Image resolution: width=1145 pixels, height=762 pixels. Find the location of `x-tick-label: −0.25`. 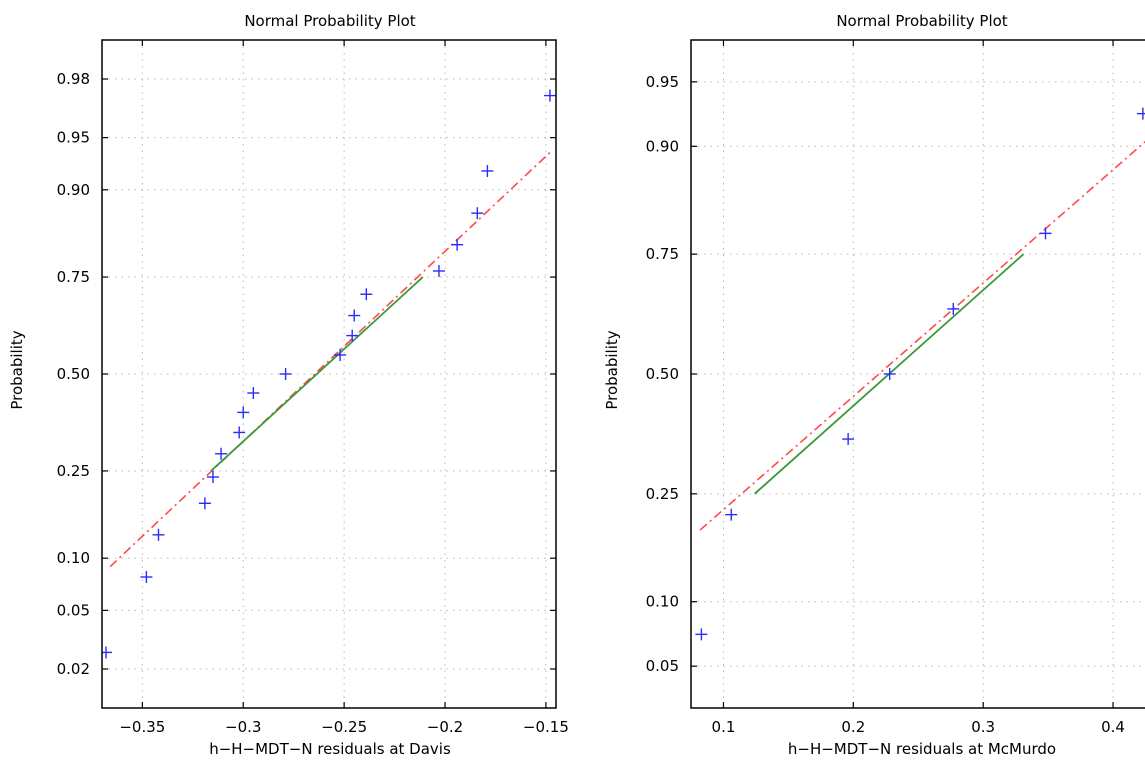

x-tick-label: −0.25 is located at coordinates (344, 727).